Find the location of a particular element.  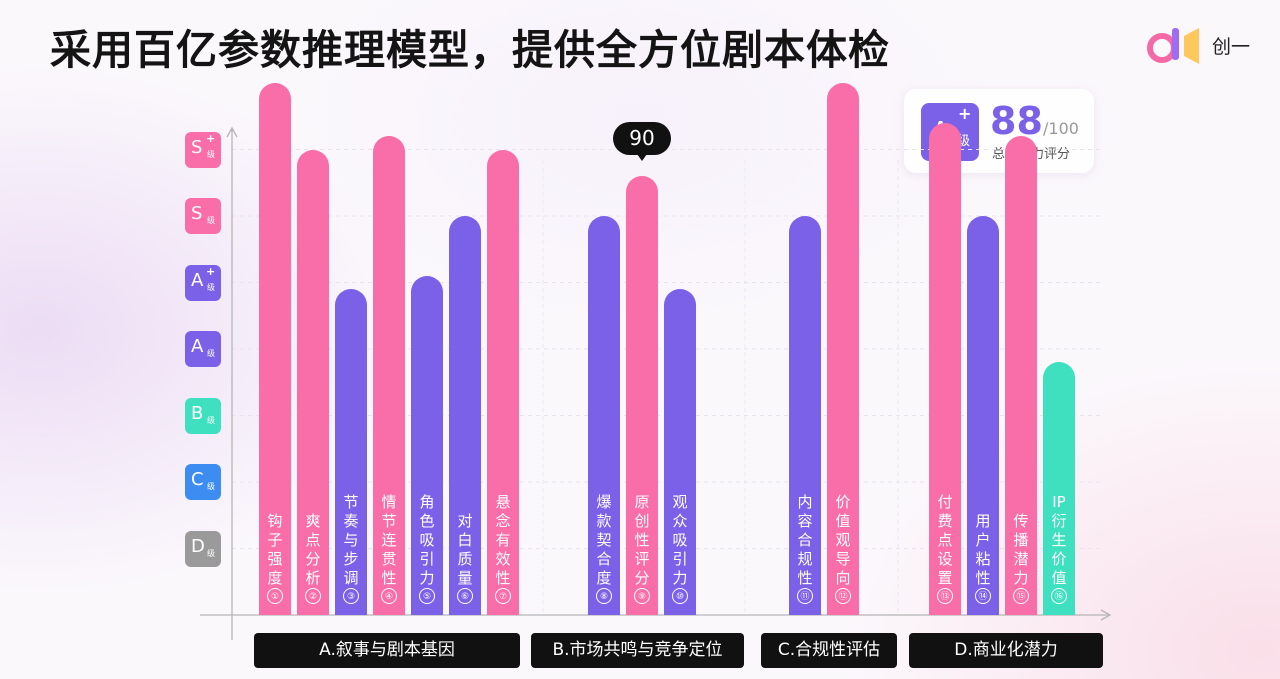

category-label: B.市场共鸣与竞争定位 is located at coordinates (637, 650).